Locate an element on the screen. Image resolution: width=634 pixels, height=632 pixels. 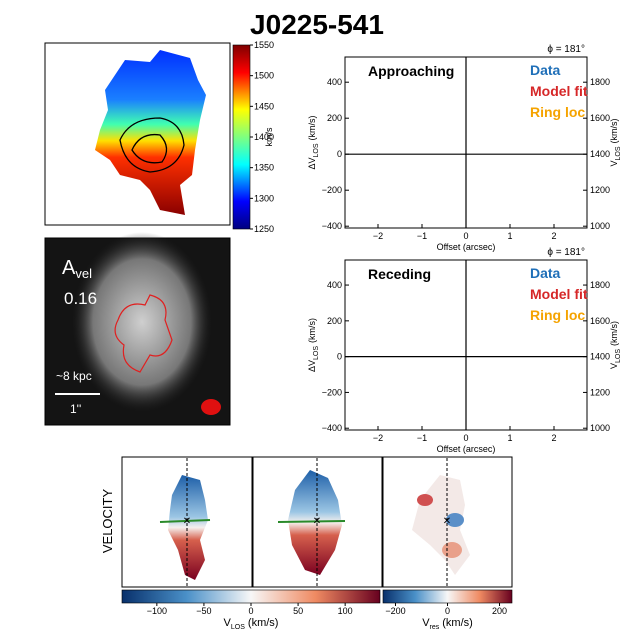
panel-label: Avel is located at coordinates (77, 269).